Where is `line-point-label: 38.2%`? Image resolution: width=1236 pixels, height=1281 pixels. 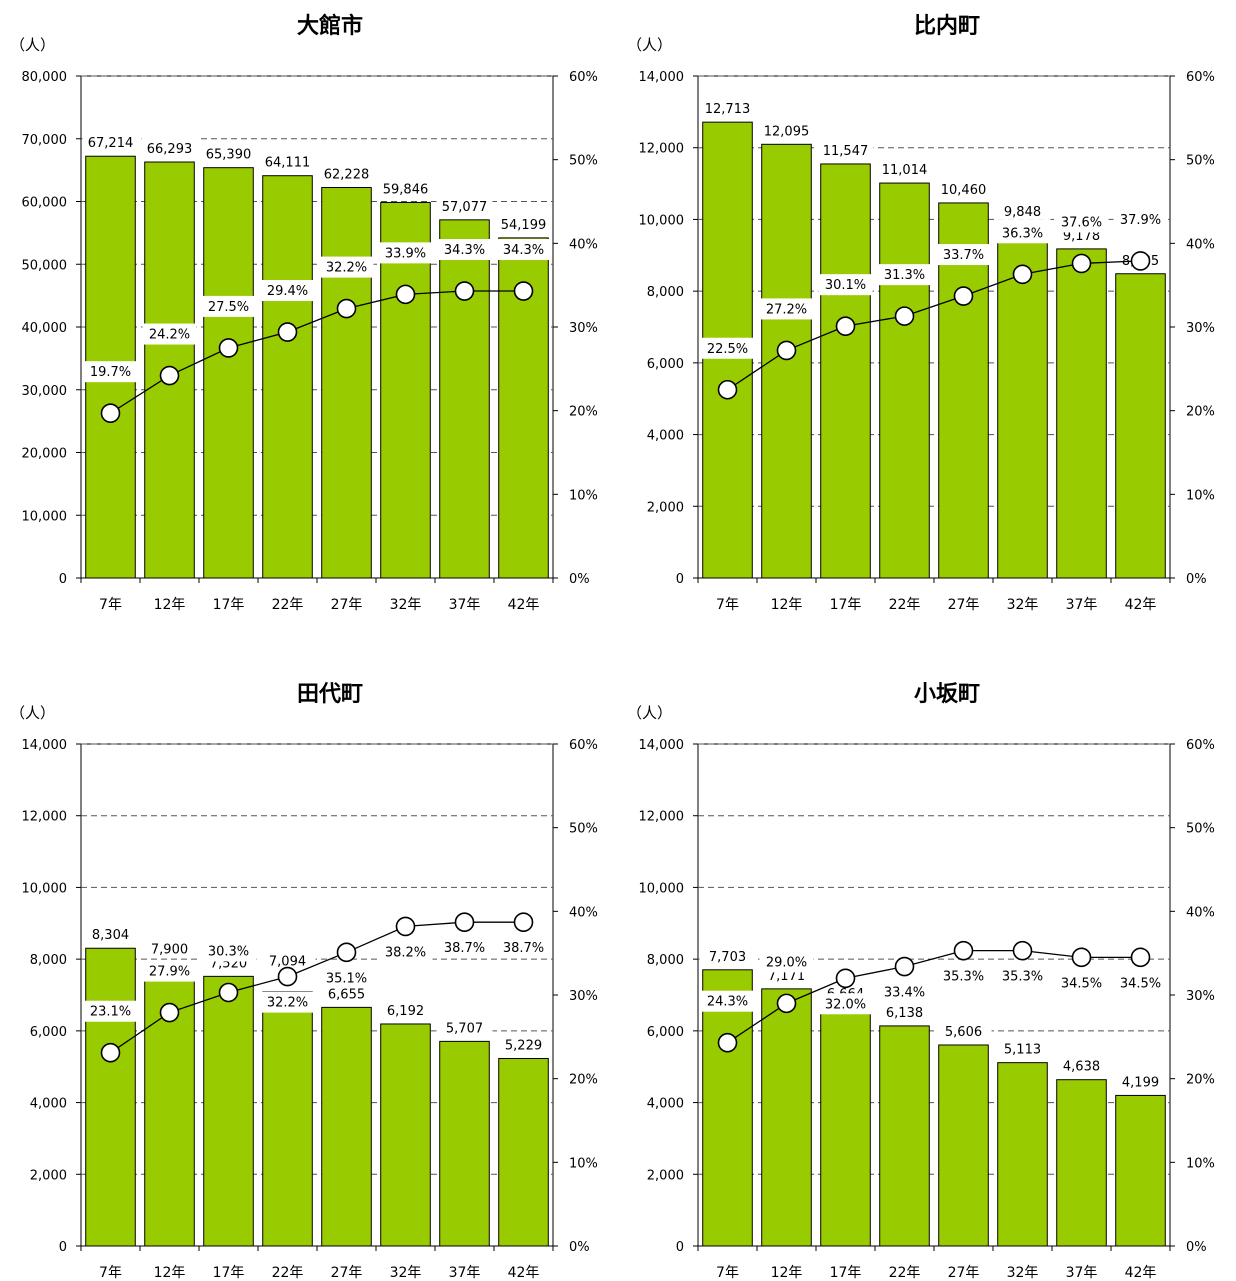 line-point-label: 38.2% is located at coordinates (405, 952).